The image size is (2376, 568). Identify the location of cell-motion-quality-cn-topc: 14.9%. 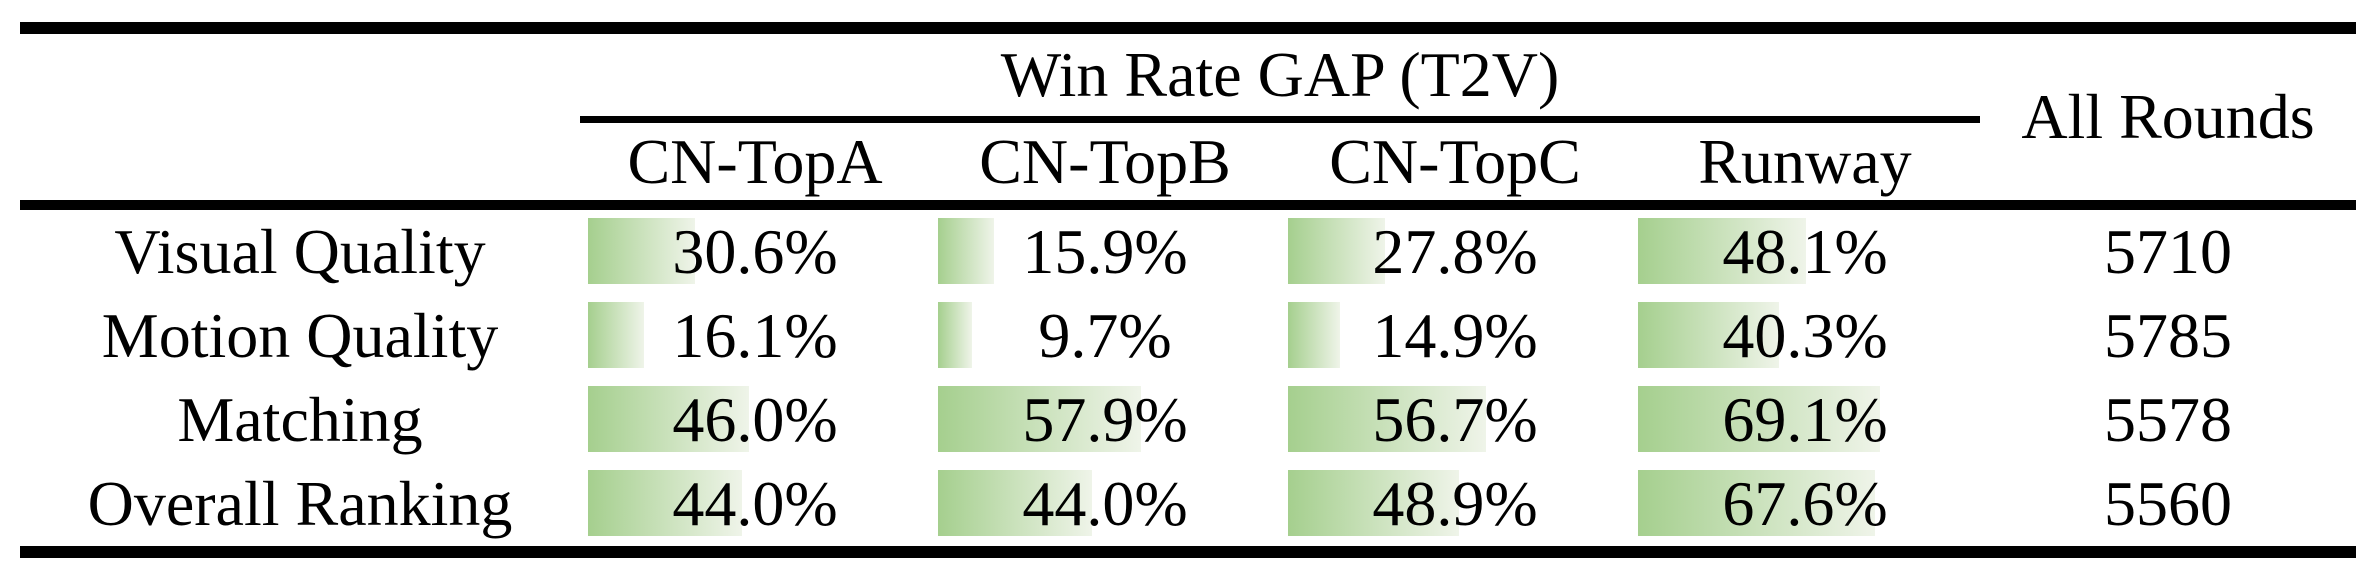
(1455, 336).